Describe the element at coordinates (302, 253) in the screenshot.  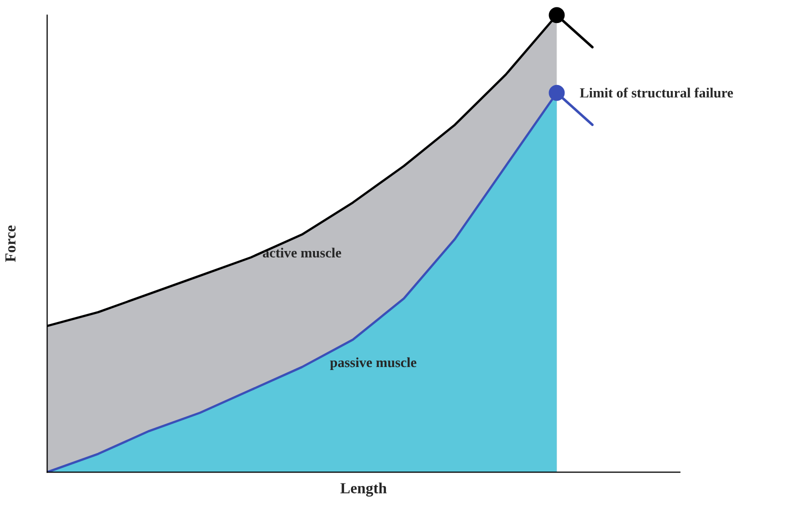
I see `annotation: active muscle` at that location.